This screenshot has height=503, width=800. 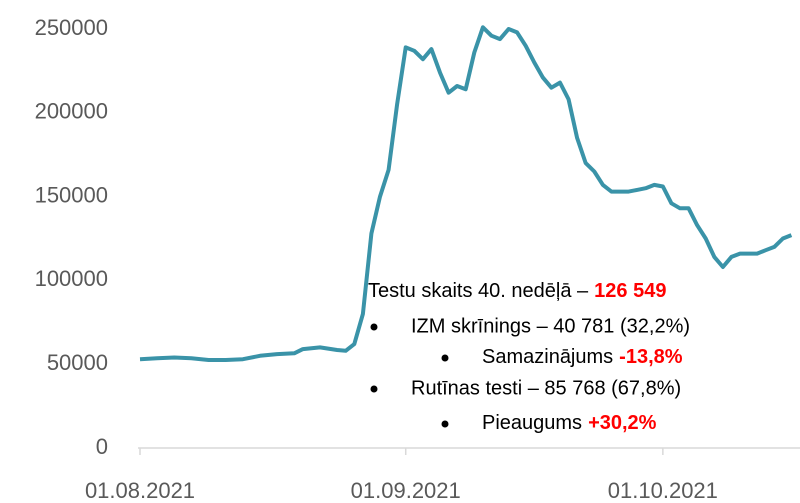 What do you see at coordinates (140, 490) in the screenshot?
I see `x-tick-label: 01.08.2021` at bounding box center [140, 490].